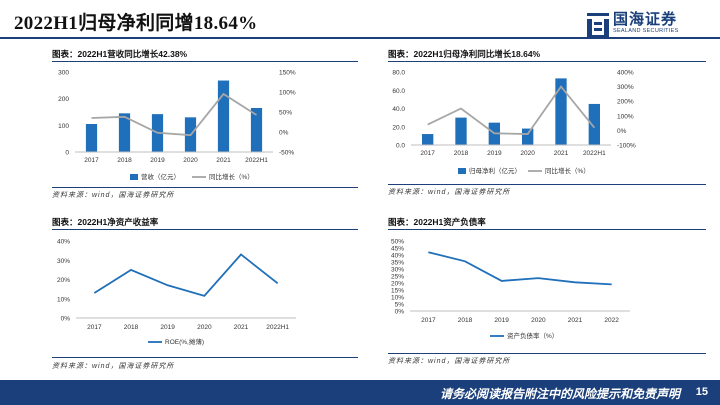 This screenshot has height=405, width=720. Describe the element at coordinates (547, 229) in the screenshot. I see `panel-4-rule` at that location.